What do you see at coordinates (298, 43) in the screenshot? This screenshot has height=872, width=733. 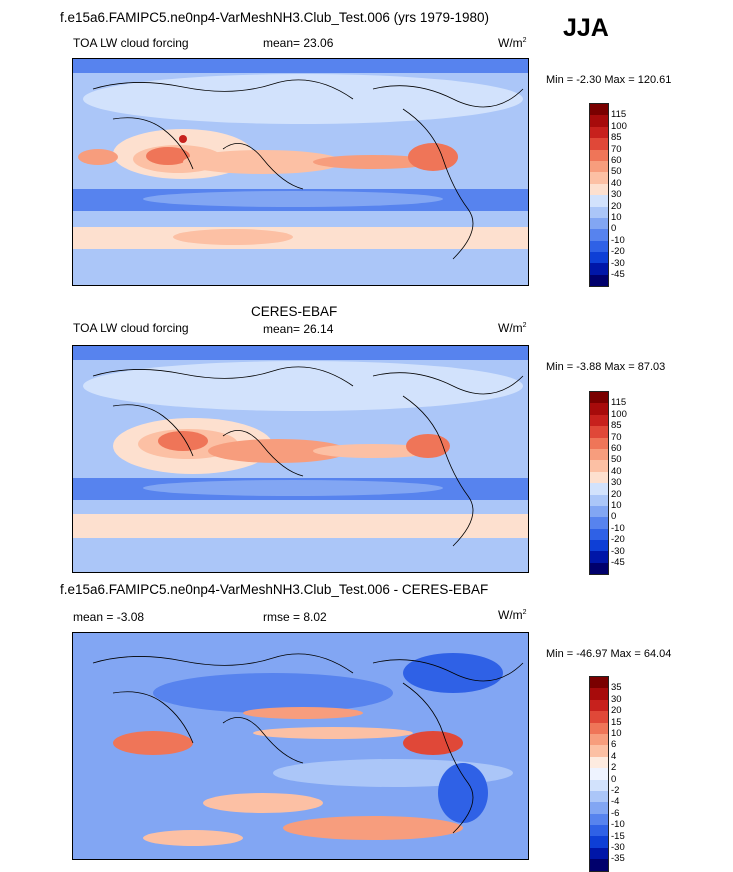 I see `panel-1-mean: mean= 23.06` at bounding box center [298, 43].